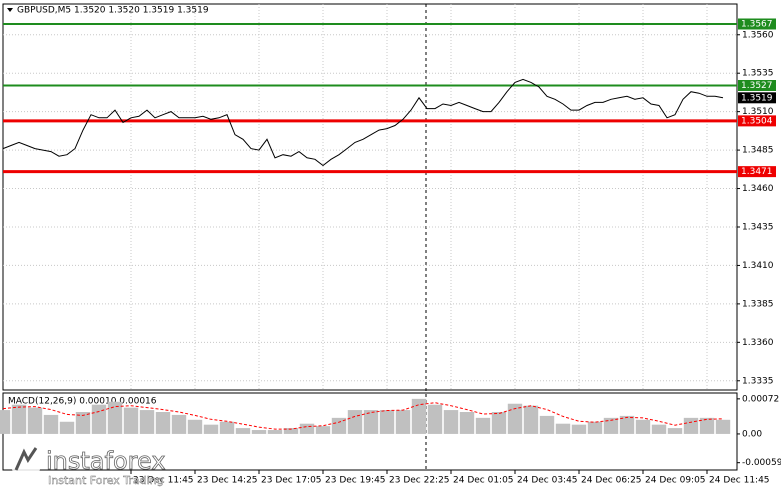 Image resolution: width=781 pixels, height=489 pixels. What do you see at coordinates (163, 481) in the screenshot?
I see `x-tick-label: 23 Dec 11:45` at bounding box center [163, 481].